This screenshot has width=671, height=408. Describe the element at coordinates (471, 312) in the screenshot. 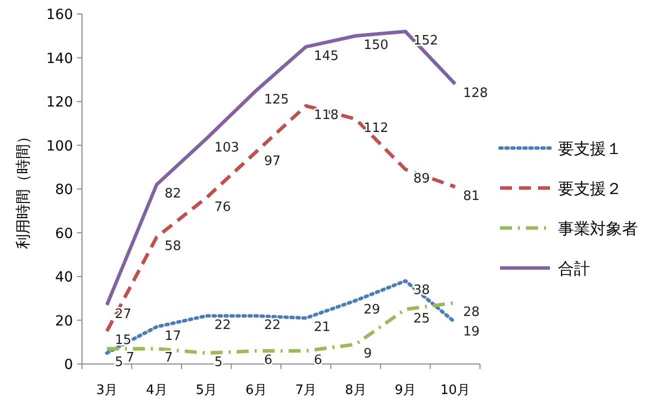

I see `data-label: 28` at that location.